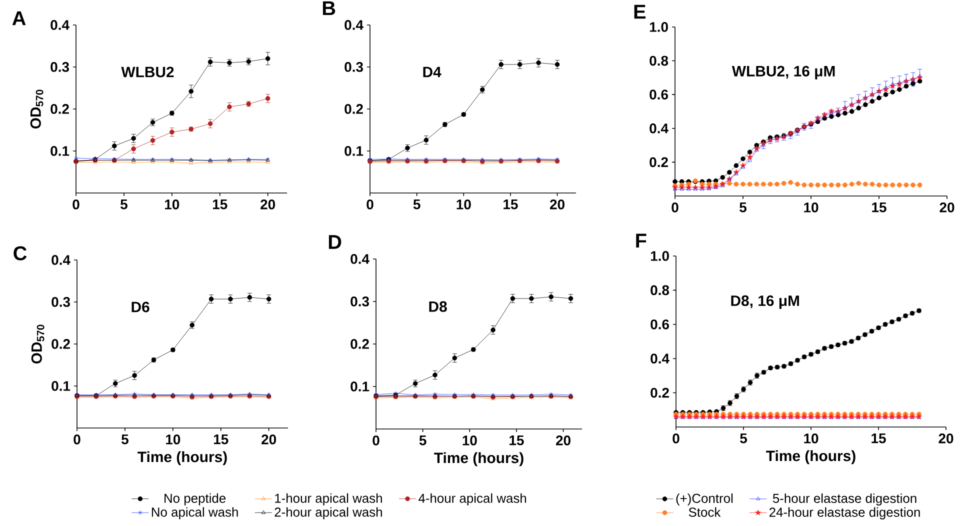 The image size is (971, 526). Describe the element at coordinates (704, 499) in the screenshot. I see `legend-label: (+)Control` at that location.